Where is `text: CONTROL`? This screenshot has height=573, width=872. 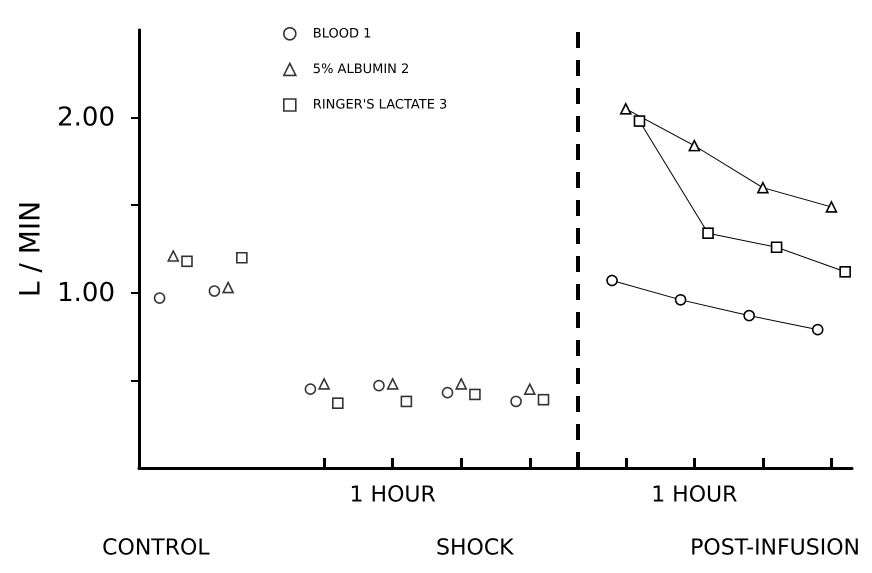
text: CONTROL is located at coordinates (156, 548).